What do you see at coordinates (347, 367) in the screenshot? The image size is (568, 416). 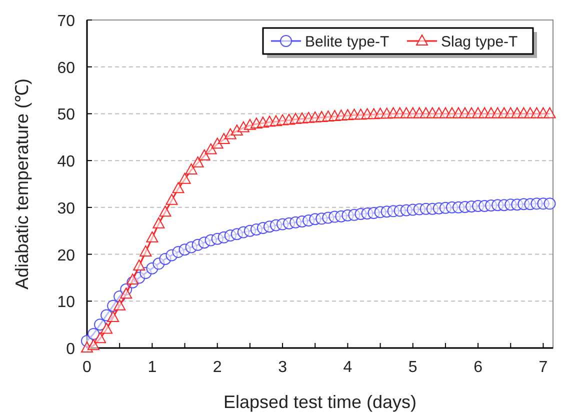 I see `x-tick-label: 4` at bounding box center [347, 367].